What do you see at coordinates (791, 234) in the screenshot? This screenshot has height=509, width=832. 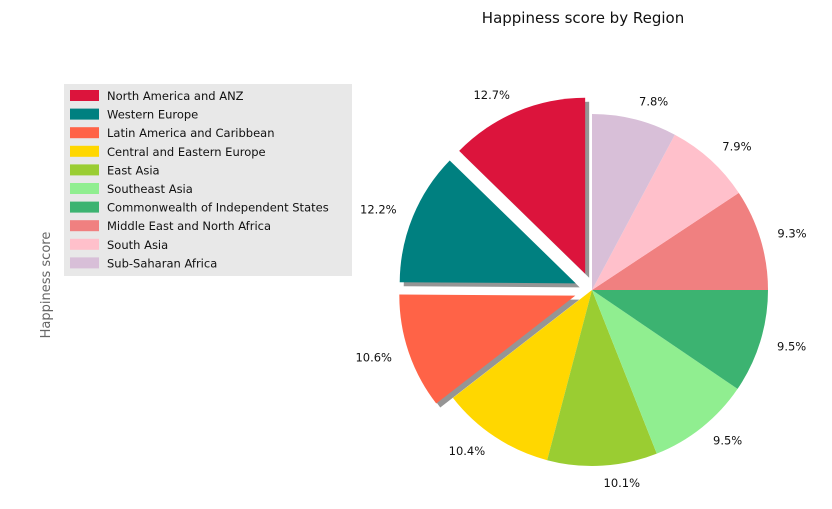 I see `slice-percent-label: 9.3%` at bounding box center [791, 234].